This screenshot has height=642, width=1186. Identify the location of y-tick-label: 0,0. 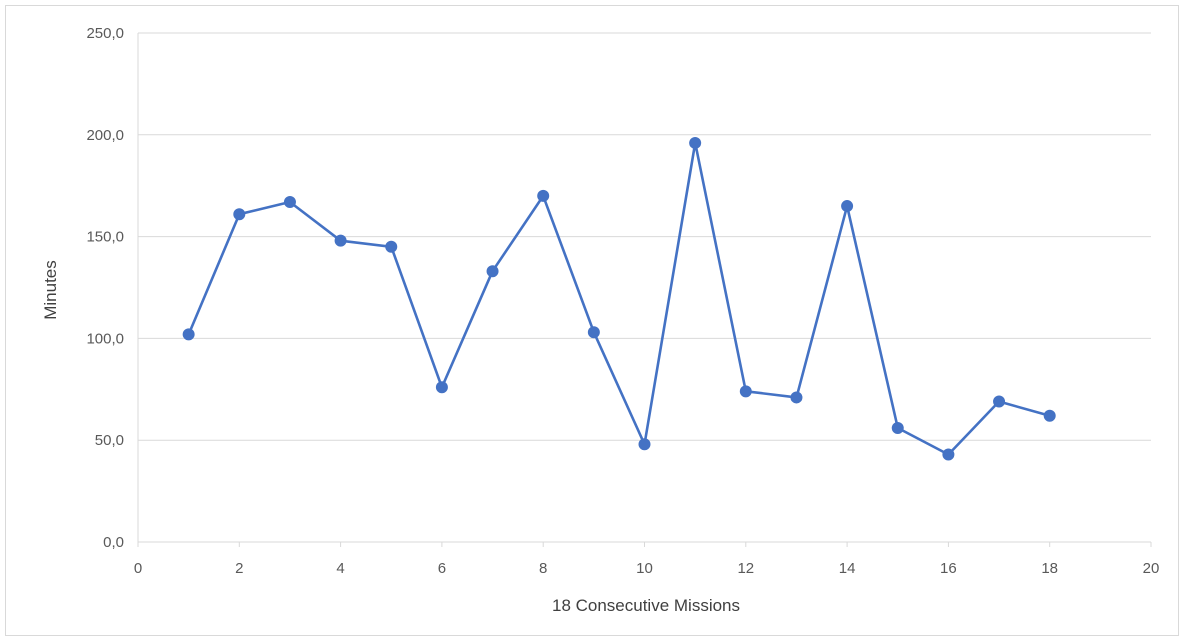
(113, 542).